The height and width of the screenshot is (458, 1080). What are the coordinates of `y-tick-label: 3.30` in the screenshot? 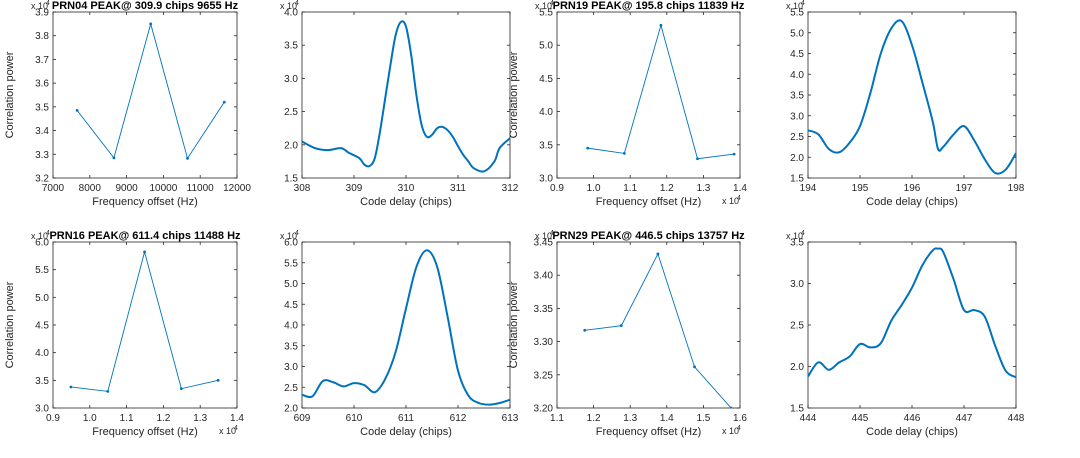 It's located at (544, 342).